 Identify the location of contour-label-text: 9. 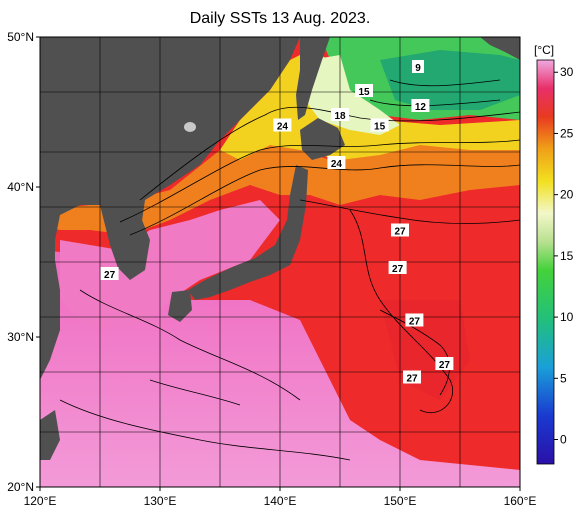
(418, 68).